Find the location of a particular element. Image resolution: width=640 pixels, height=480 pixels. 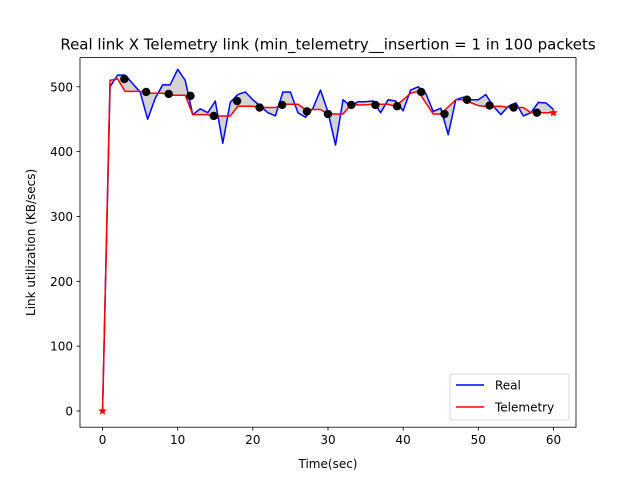

y-tick-label: 0 is located at coordinates (69, 411).